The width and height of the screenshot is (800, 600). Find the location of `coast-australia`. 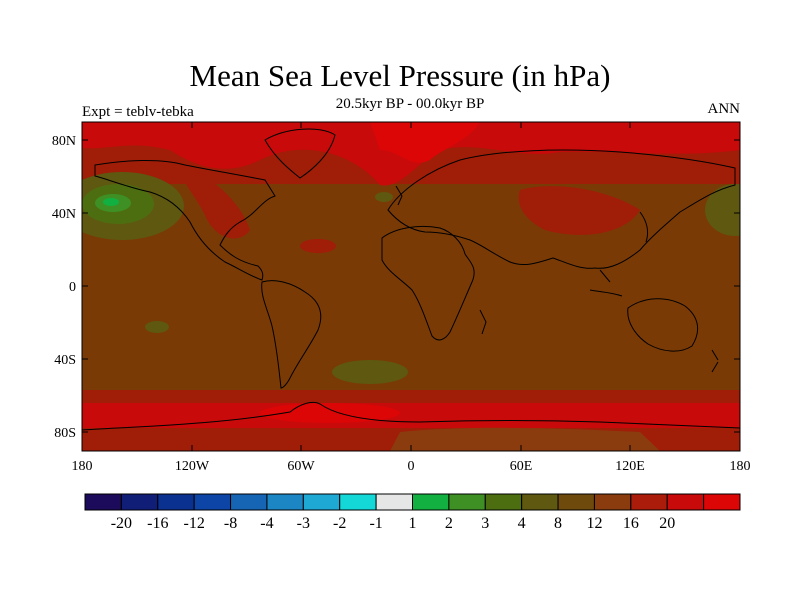

coast-australia is located at coordinates (663, 325).